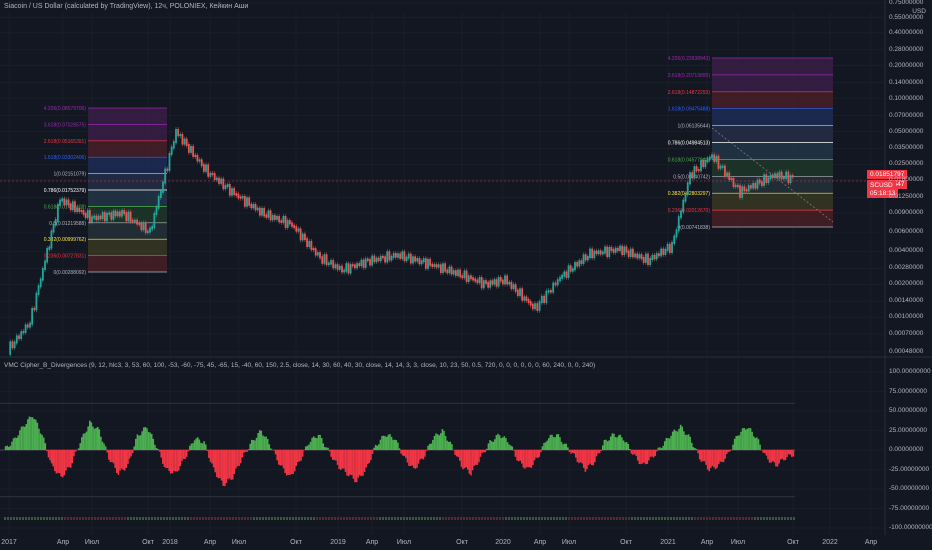 The width and height of the screenshot is (932, 550). Describe the element at coordinates (127, 165) in the screenshot. I see `fib-band` at that location.